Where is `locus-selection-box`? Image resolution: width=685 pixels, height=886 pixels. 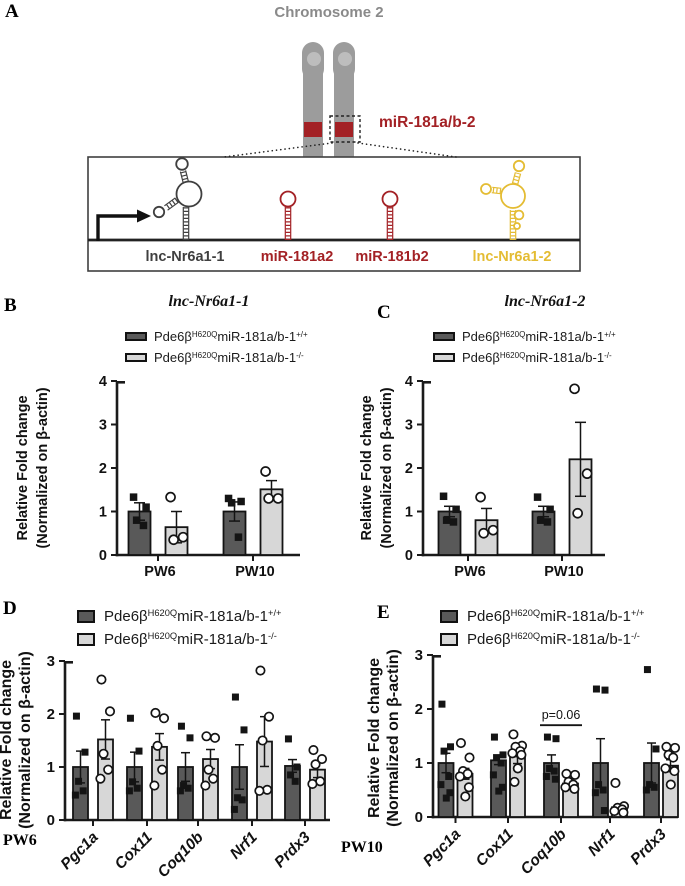 locus-selection-box is located at coordinates (345, 129).